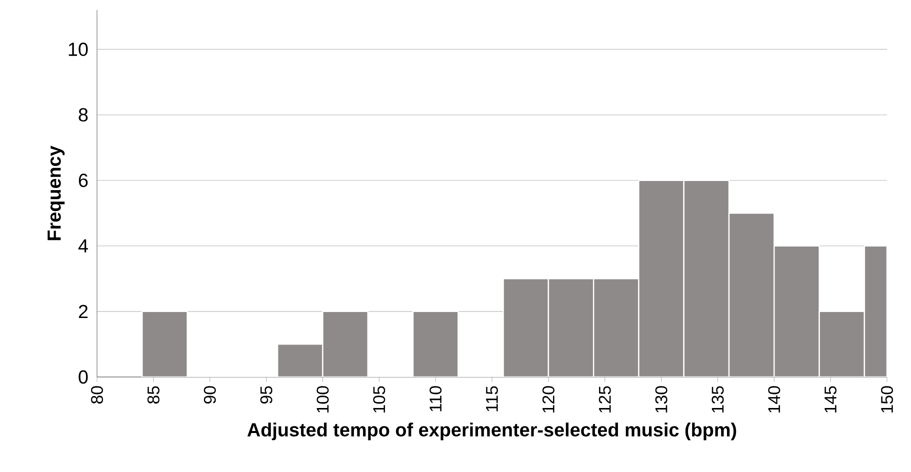 The image size is (911, 472). I want to click on y-tick-label: 6, so click(83, 181).